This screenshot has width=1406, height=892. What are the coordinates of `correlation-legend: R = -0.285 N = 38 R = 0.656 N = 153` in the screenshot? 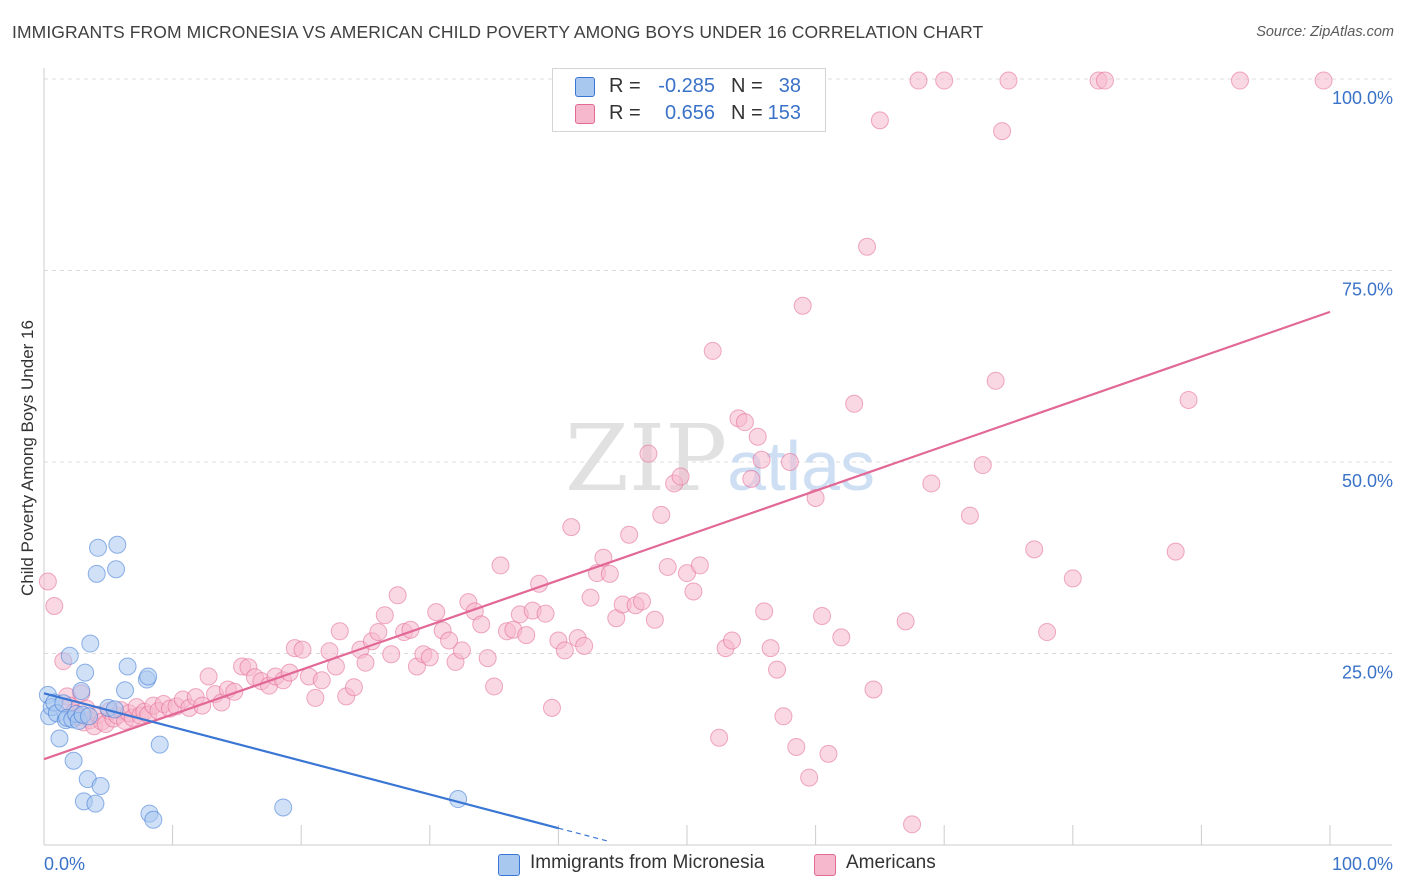 It's located at (689, 100).